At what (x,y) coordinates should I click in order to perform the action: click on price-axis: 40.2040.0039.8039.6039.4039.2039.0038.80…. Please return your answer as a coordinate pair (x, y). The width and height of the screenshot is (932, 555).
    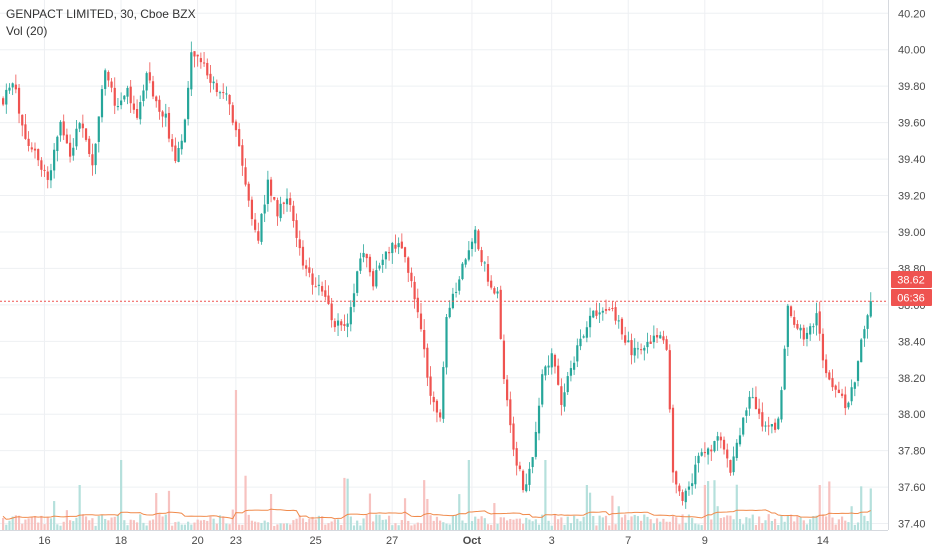
    Looking at the image, I should click on (912, 269).